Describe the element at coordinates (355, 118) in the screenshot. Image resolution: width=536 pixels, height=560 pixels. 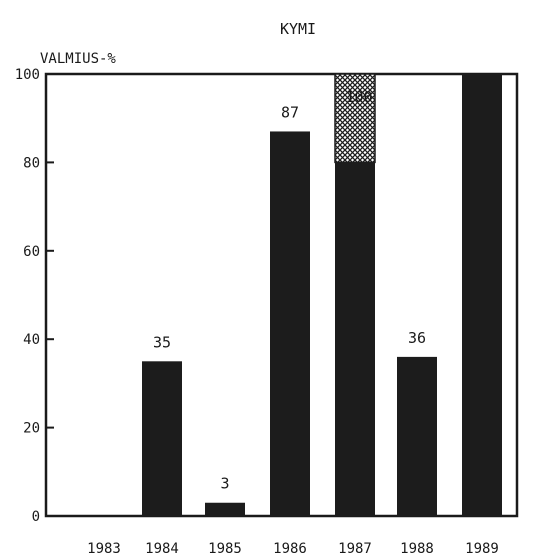
I see `bar-1987-hatched-segment` at that location.